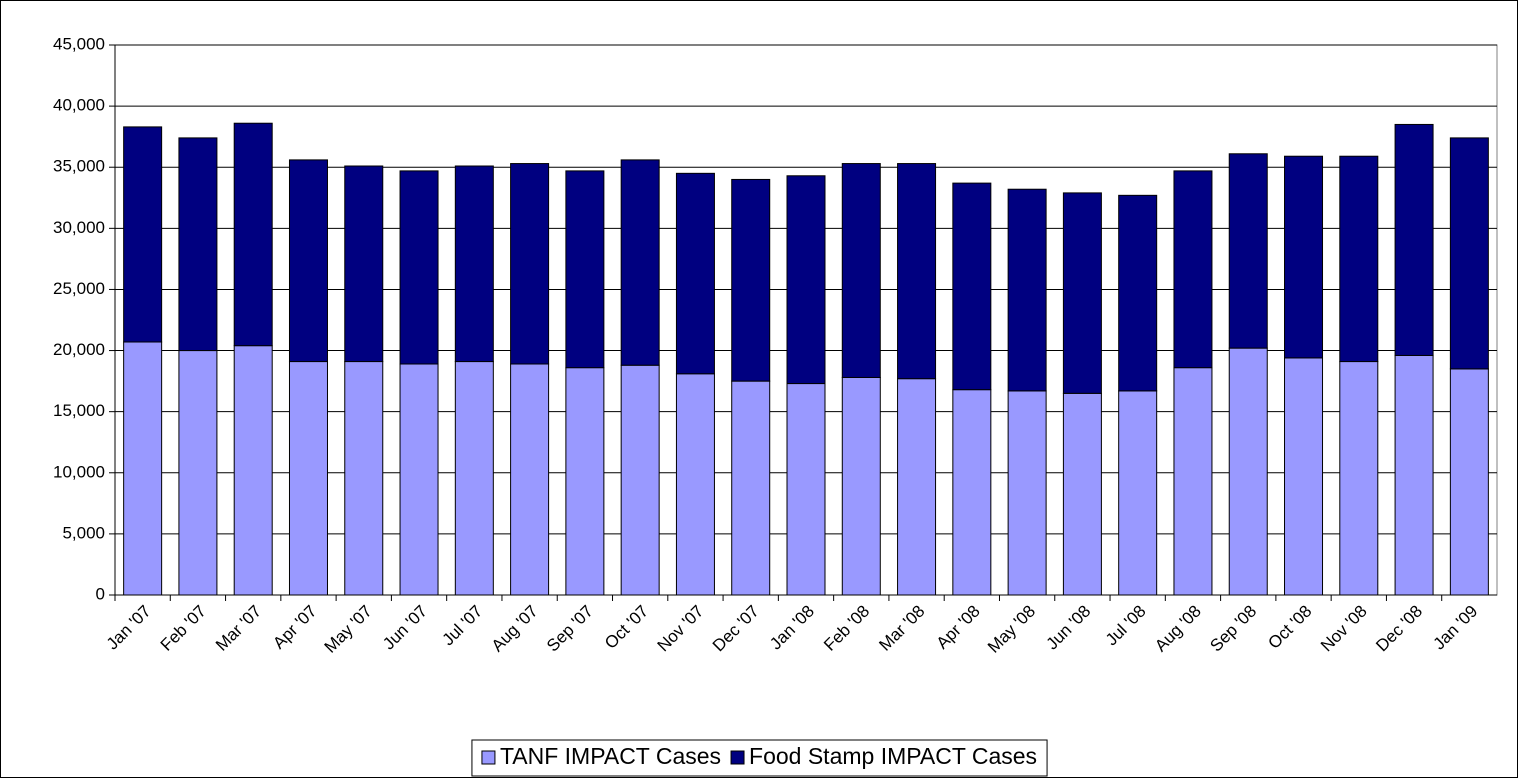  What do you see at coordinates (79, 43) in the screenshot?
I see `y-tick-label: 45,000` at bounding box center [79, 43].